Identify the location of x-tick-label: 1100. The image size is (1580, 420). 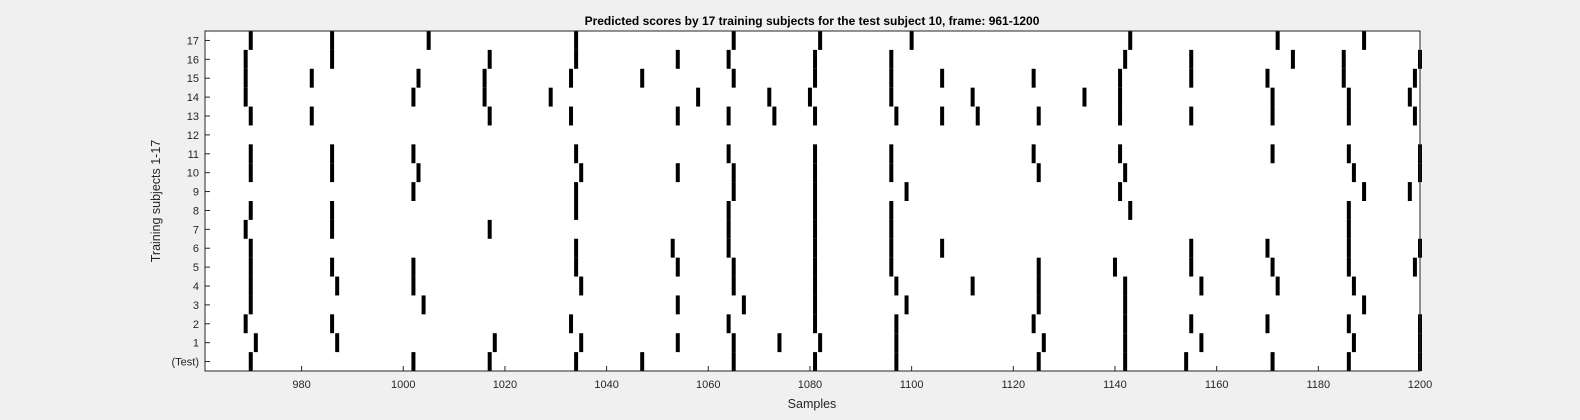
(912, 385).